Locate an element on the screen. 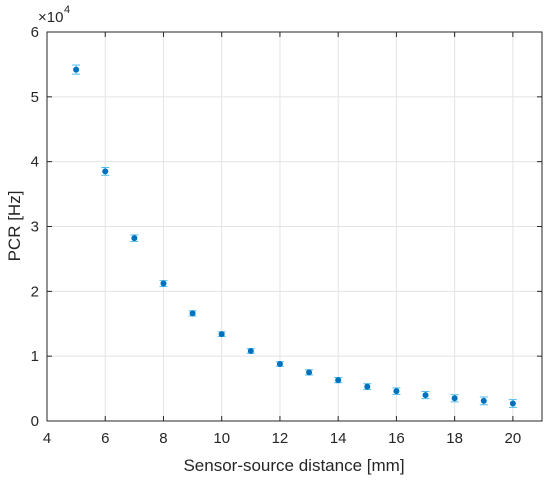  y-tick-label: 6 is located at coordinates (35, 32).